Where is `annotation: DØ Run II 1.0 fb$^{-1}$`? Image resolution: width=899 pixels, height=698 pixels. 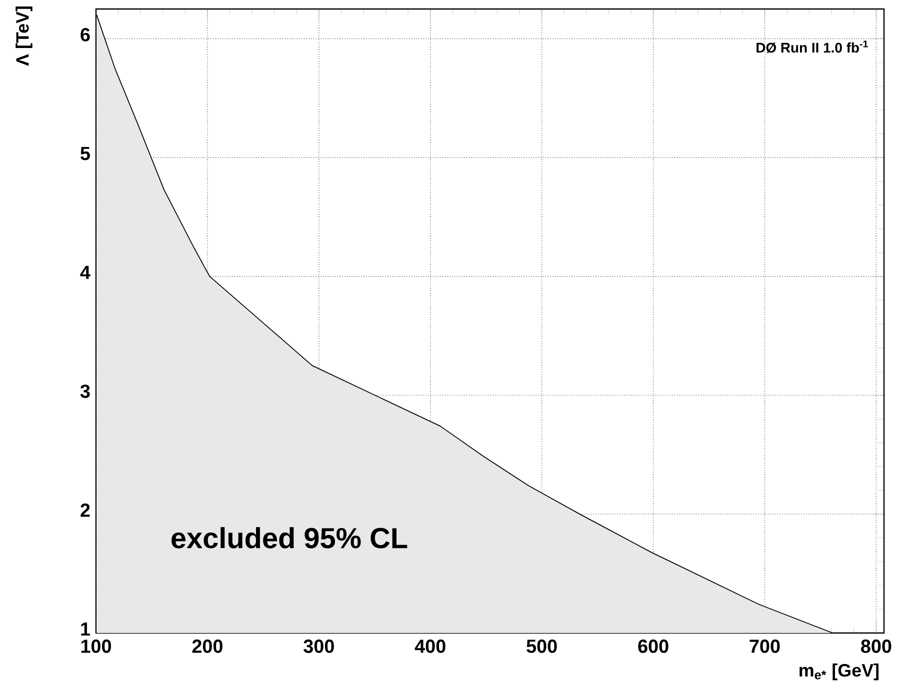 annotation: DØ Run II 1.0 fb$^{-1}$ is located at coordinates (812, 47).